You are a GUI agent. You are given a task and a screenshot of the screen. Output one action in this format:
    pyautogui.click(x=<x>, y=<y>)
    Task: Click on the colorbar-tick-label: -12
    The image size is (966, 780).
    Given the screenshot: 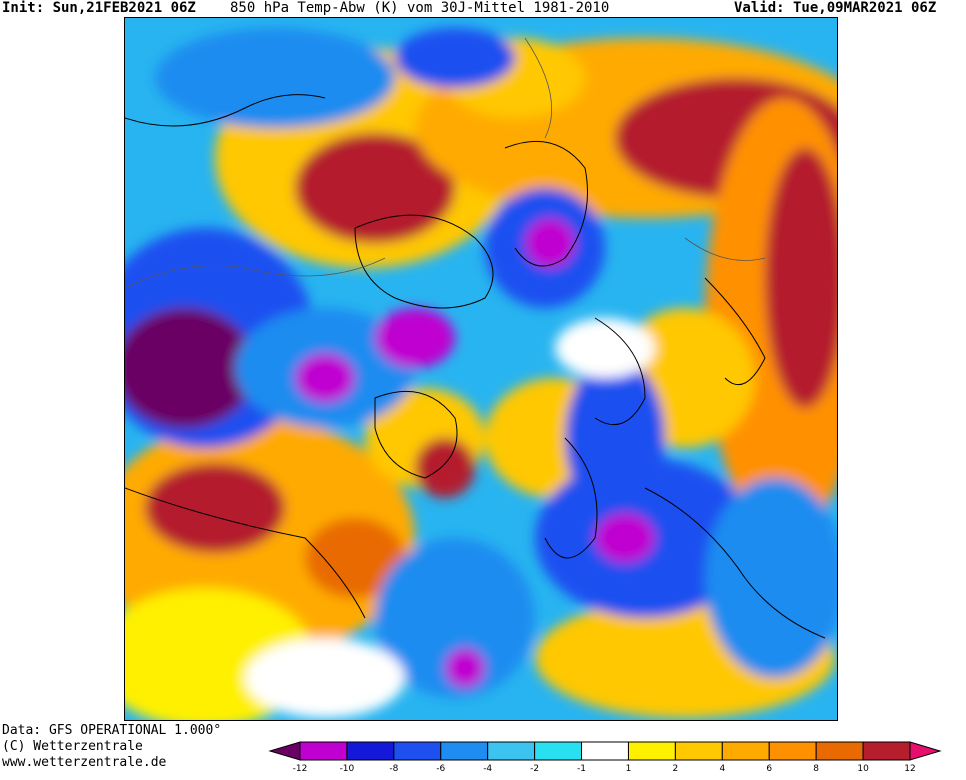 What is the action you would take?
    pyautogui.click(x=300, y=769)
    